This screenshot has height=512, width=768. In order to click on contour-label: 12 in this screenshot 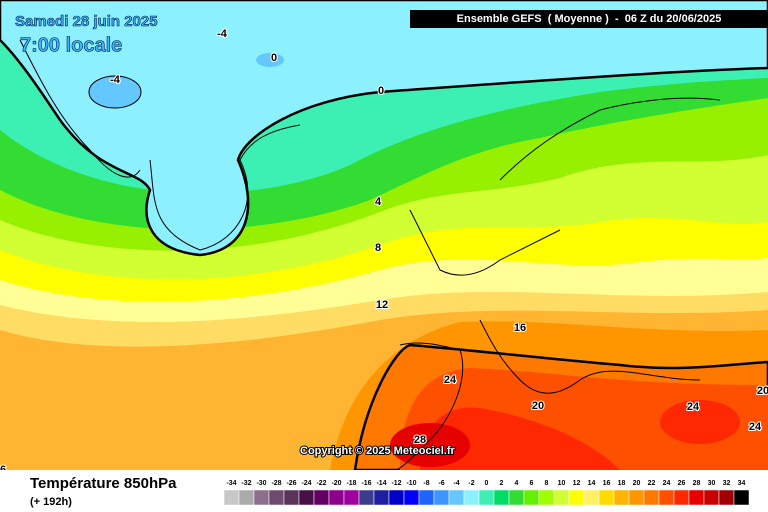, I will do `click(382, 305)`.